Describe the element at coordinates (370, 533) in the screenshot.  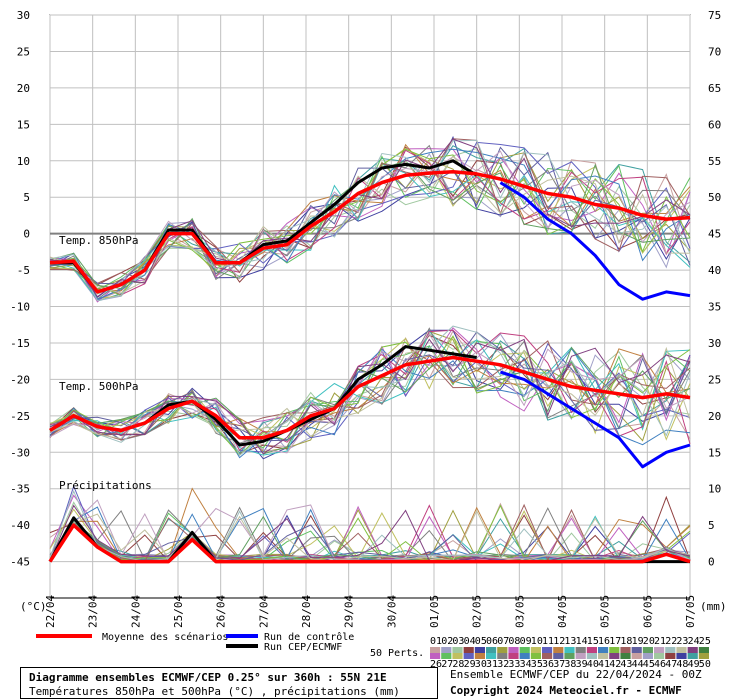
I see `member-line-precip` at that location.